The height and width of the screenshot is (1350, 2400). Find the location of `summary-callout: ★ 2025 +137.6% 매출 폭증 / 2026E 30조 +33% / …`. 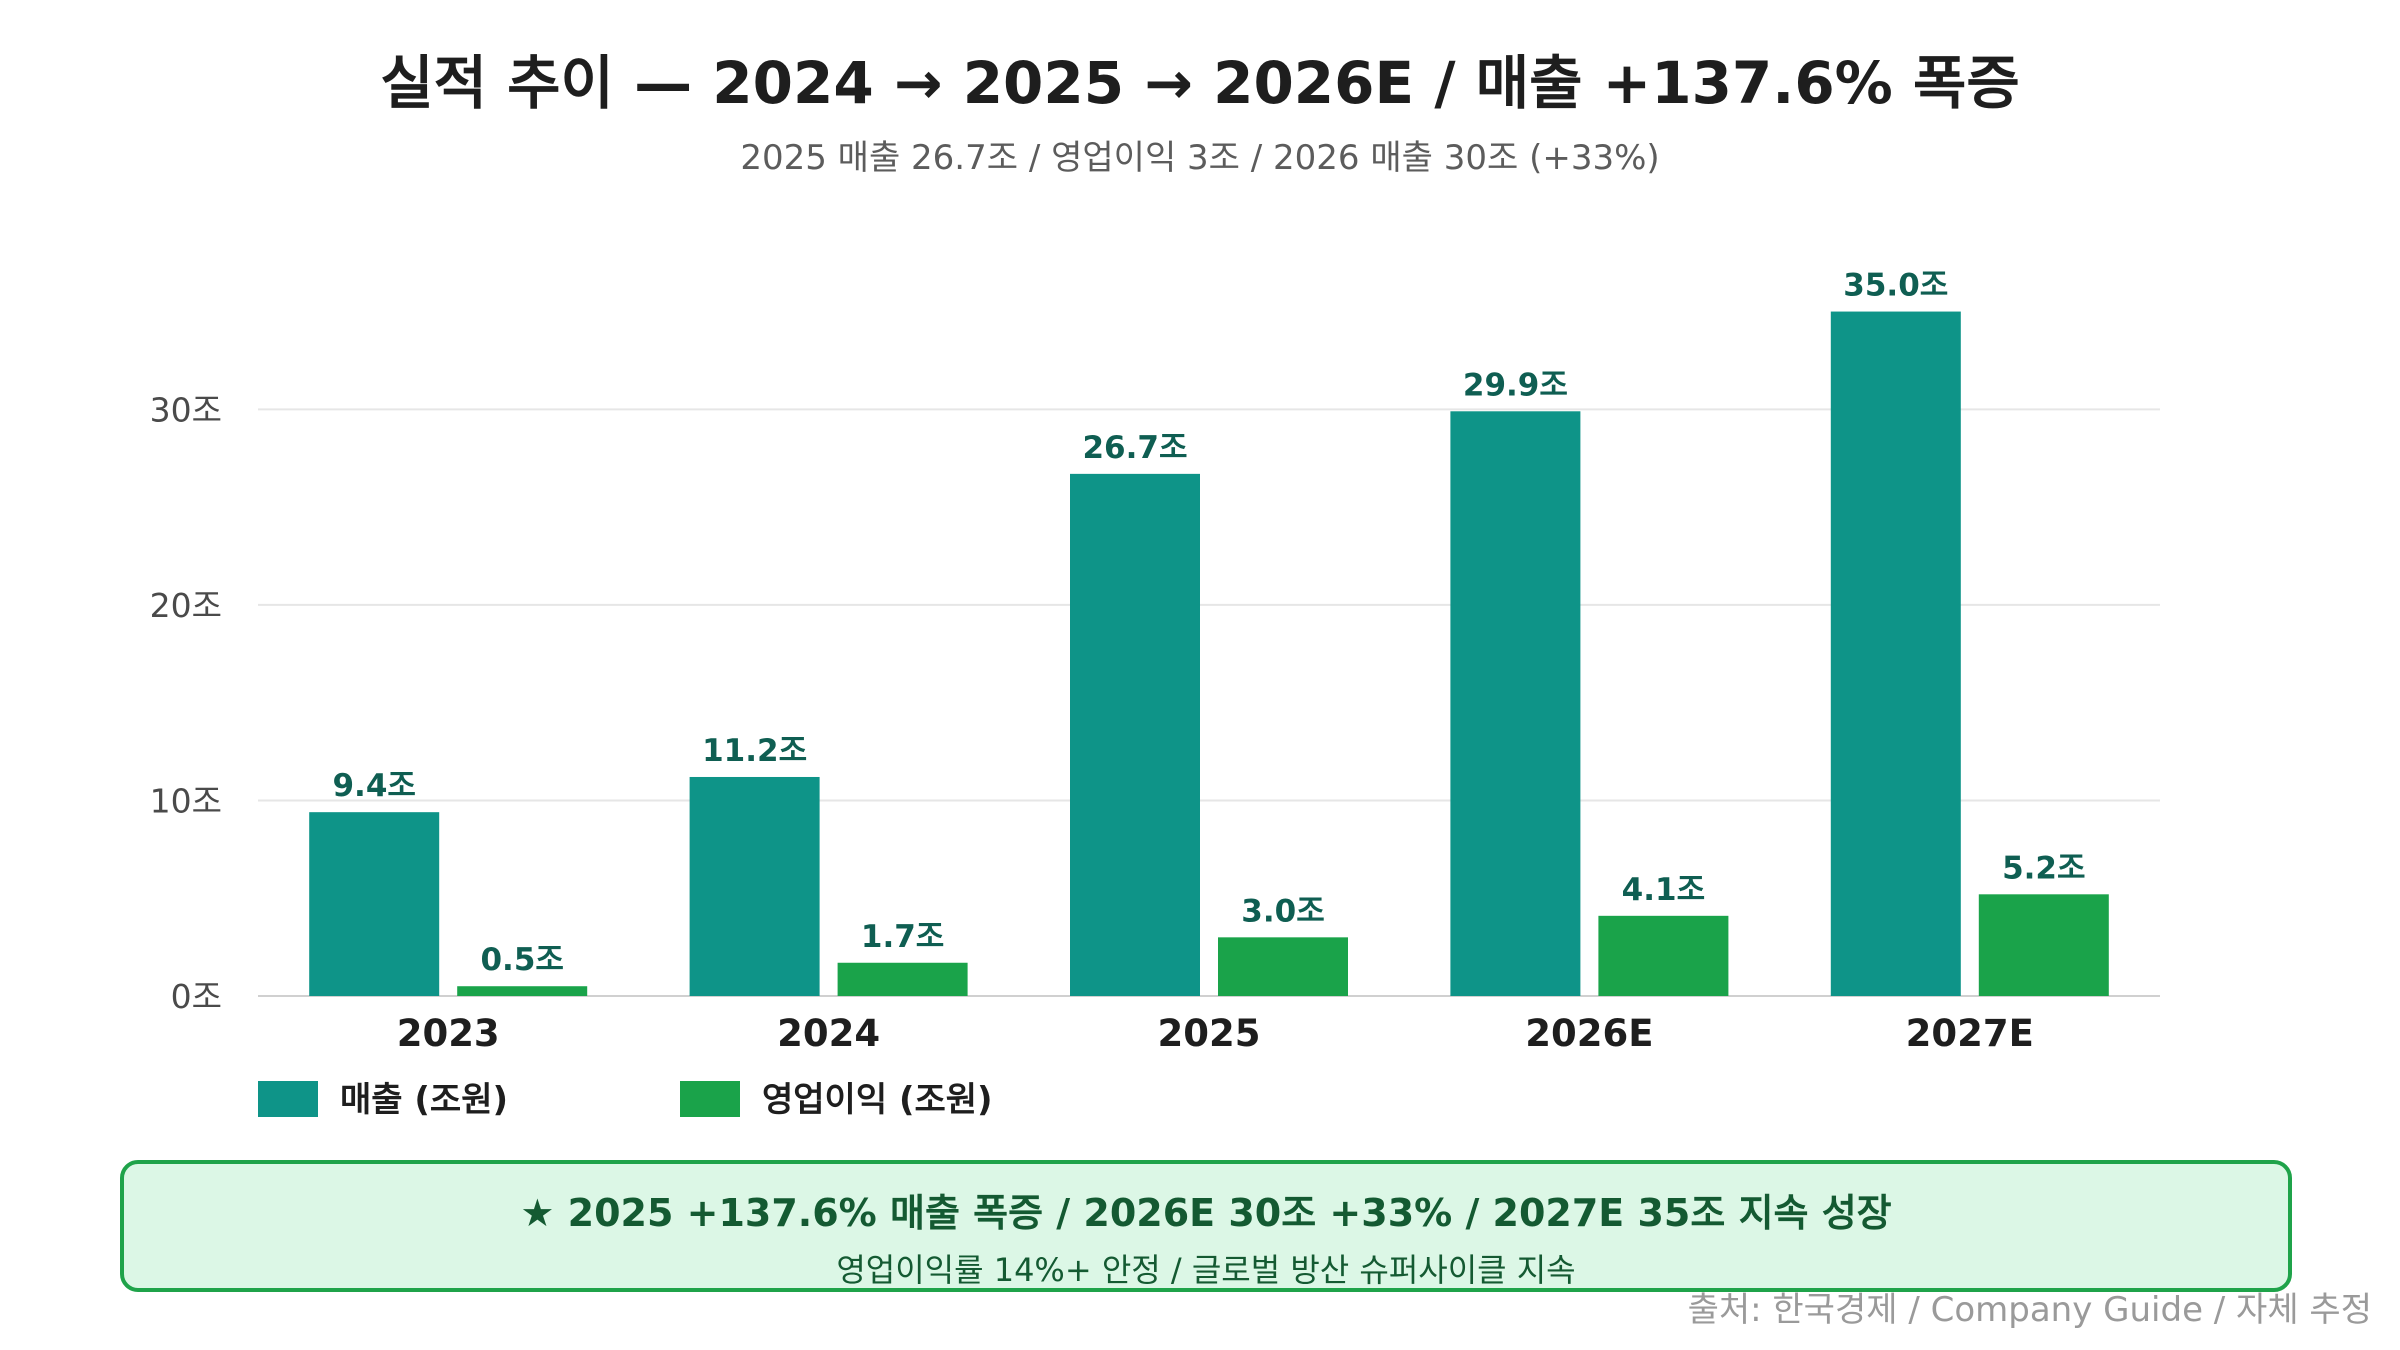

summary-callout: ★ 2025 +137.6% 매출 폭증 / 2026E 30조 +33% / … is located at coordinates (1206, 1226).